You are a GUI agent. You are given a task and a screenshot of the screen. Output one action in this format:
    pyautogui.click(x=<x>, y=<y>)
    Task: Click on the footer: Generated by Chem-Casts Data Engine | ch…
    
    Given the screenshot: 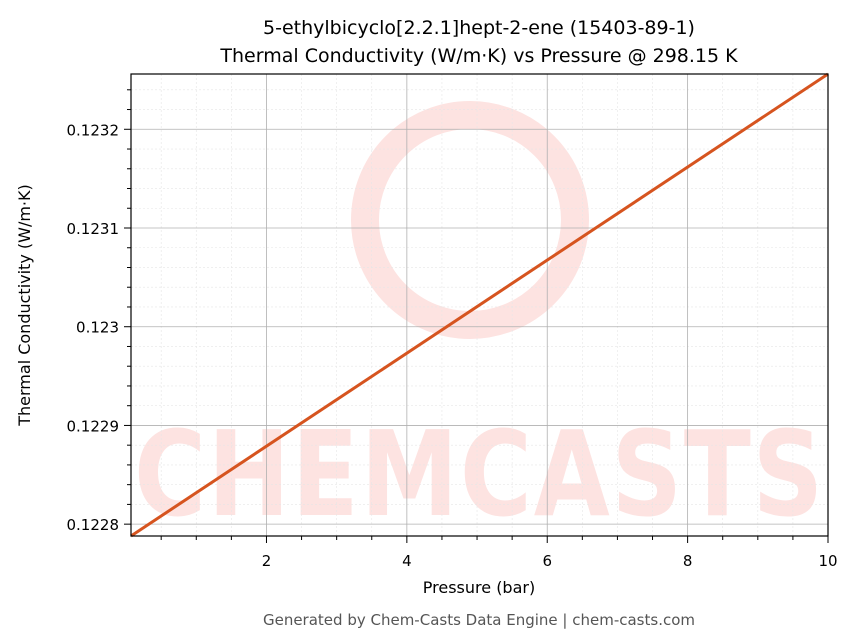 What is the action you would take?
    pyautogui.click(x=479, y=620)
    